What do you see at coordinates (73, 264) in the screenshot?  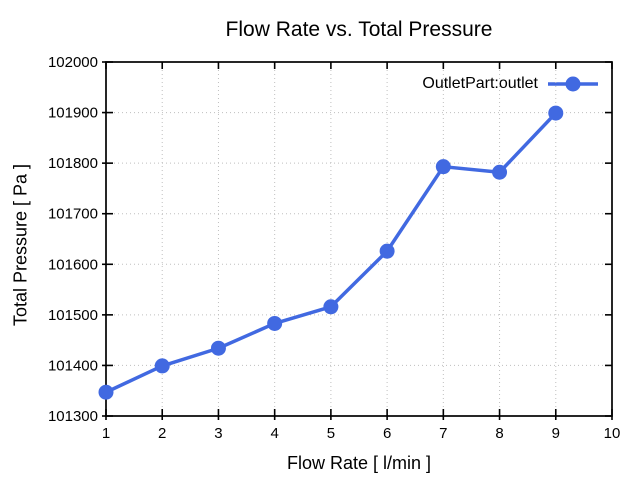 I see `y-tick-label: 101600` at bounding box center [73, 264].